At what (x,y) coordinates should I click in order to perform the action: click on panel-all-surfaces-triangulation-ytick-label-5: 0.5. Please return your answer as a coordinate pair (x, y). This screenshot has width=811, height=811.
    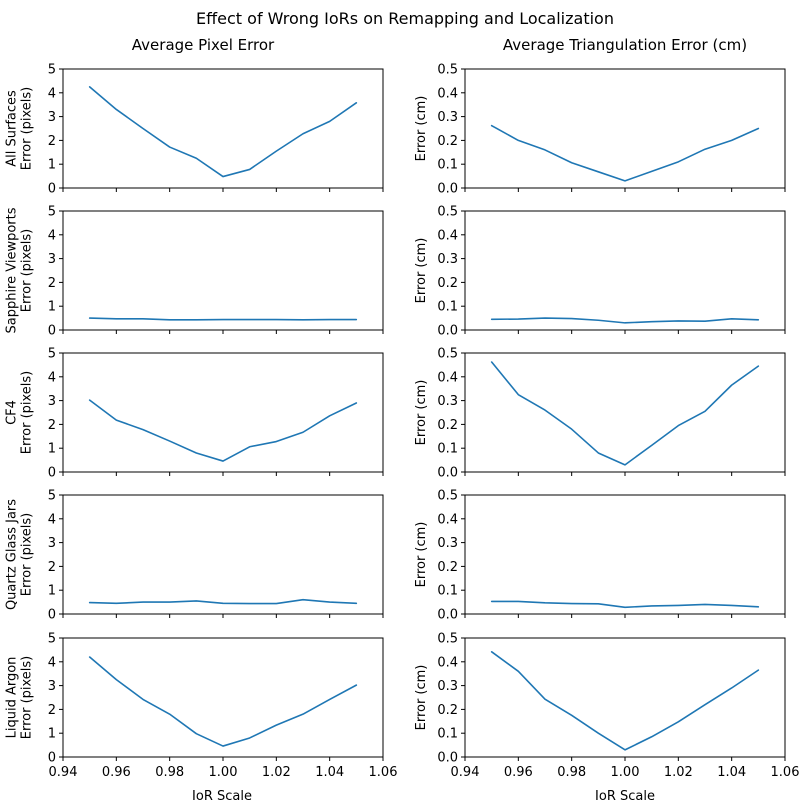
    Looking at the image, I should click on (447, 70).